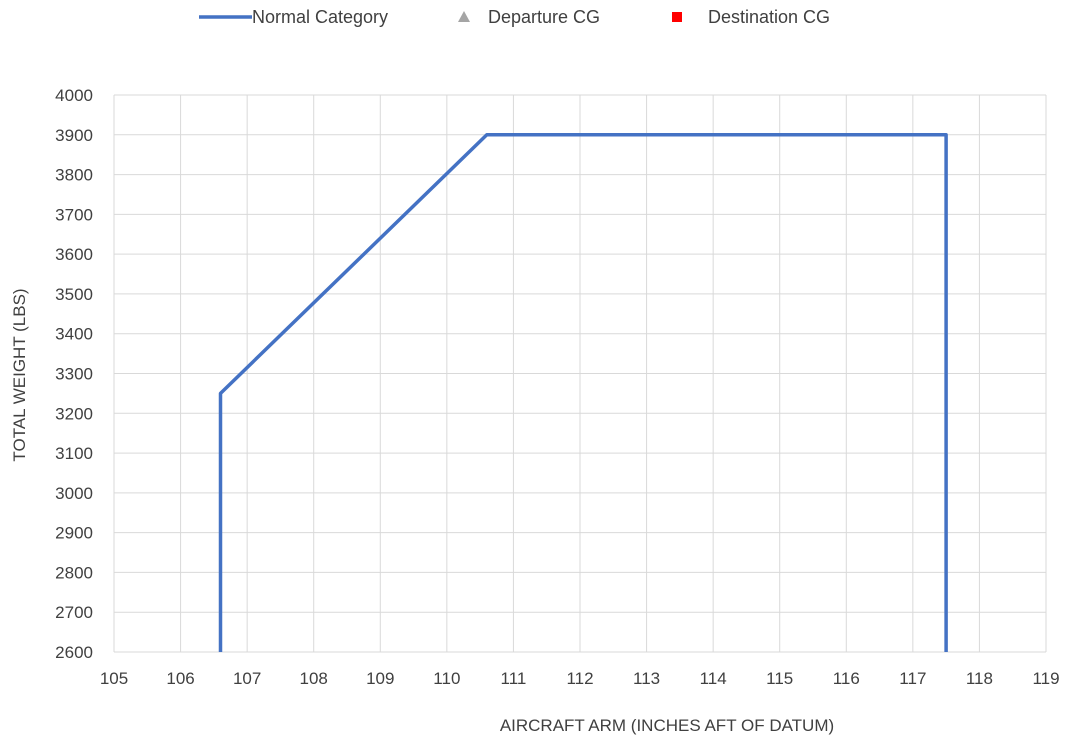 The width and height of the screenshot is (1065, 738). I want to click on x-tick-label: 108, so click(314, 678).